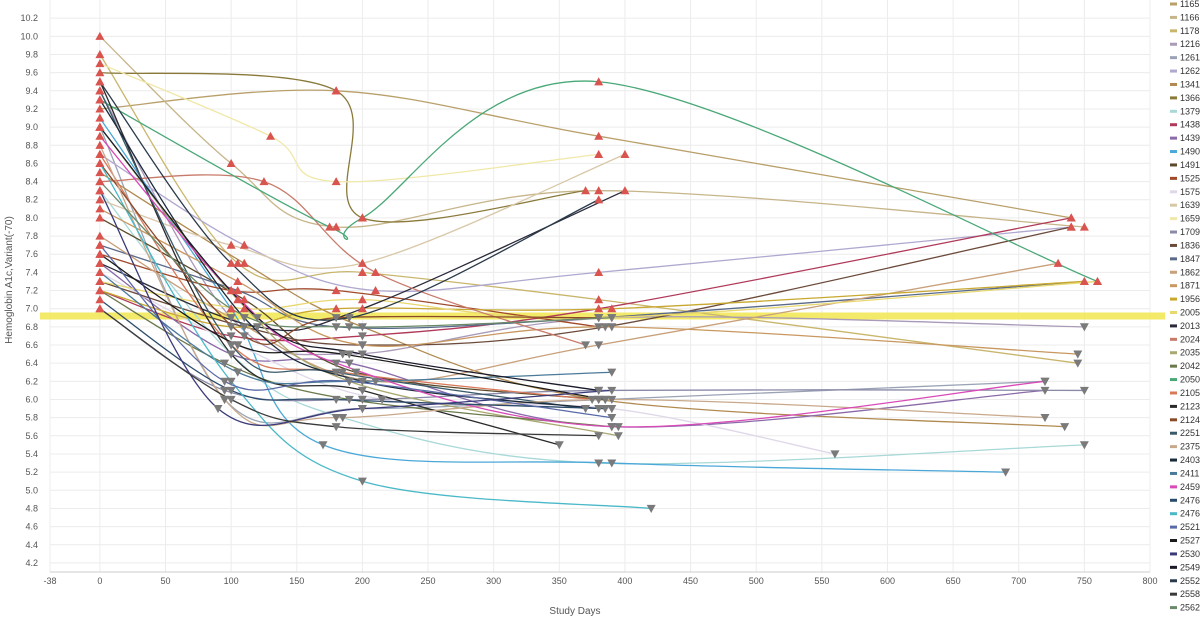 The image size is (1200, 617). I want to click on legend-label: 1491, so click(1190, 165).